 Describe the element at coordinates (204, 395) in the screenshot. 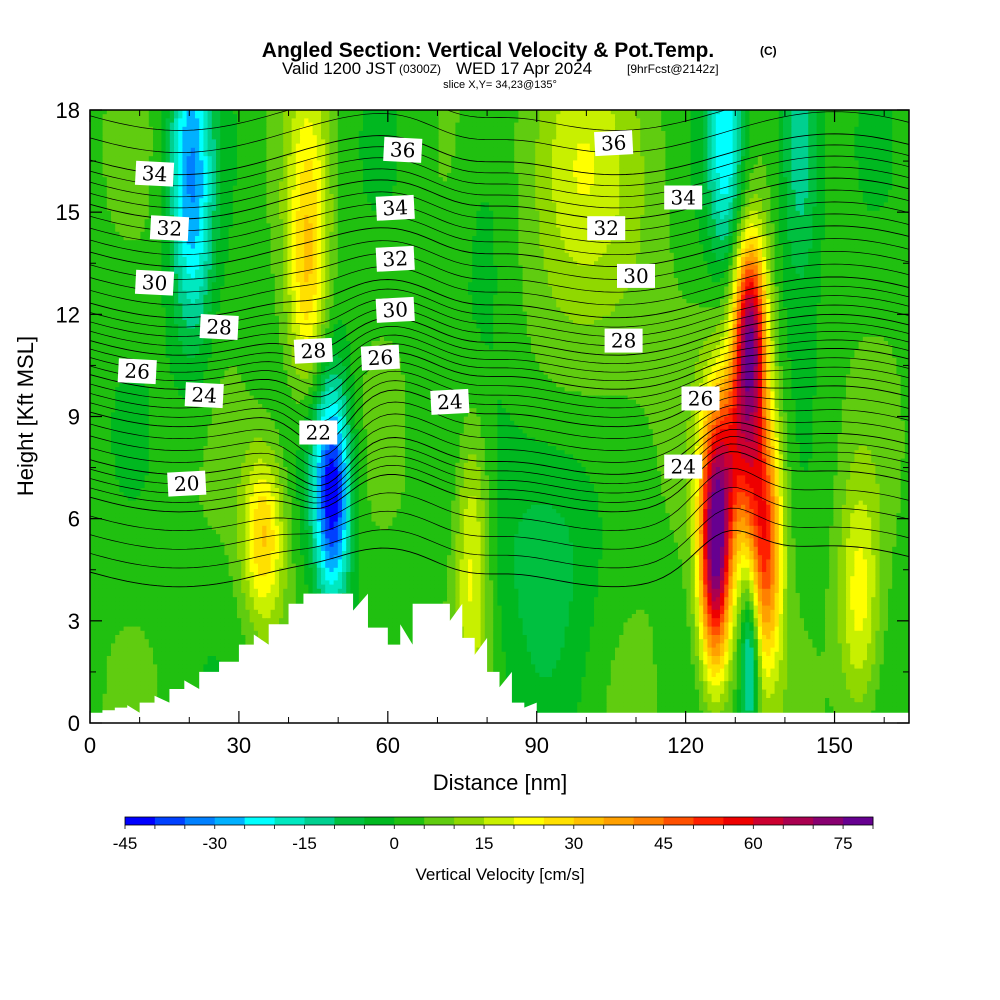

I see `isentrope-label: 24` at that location.